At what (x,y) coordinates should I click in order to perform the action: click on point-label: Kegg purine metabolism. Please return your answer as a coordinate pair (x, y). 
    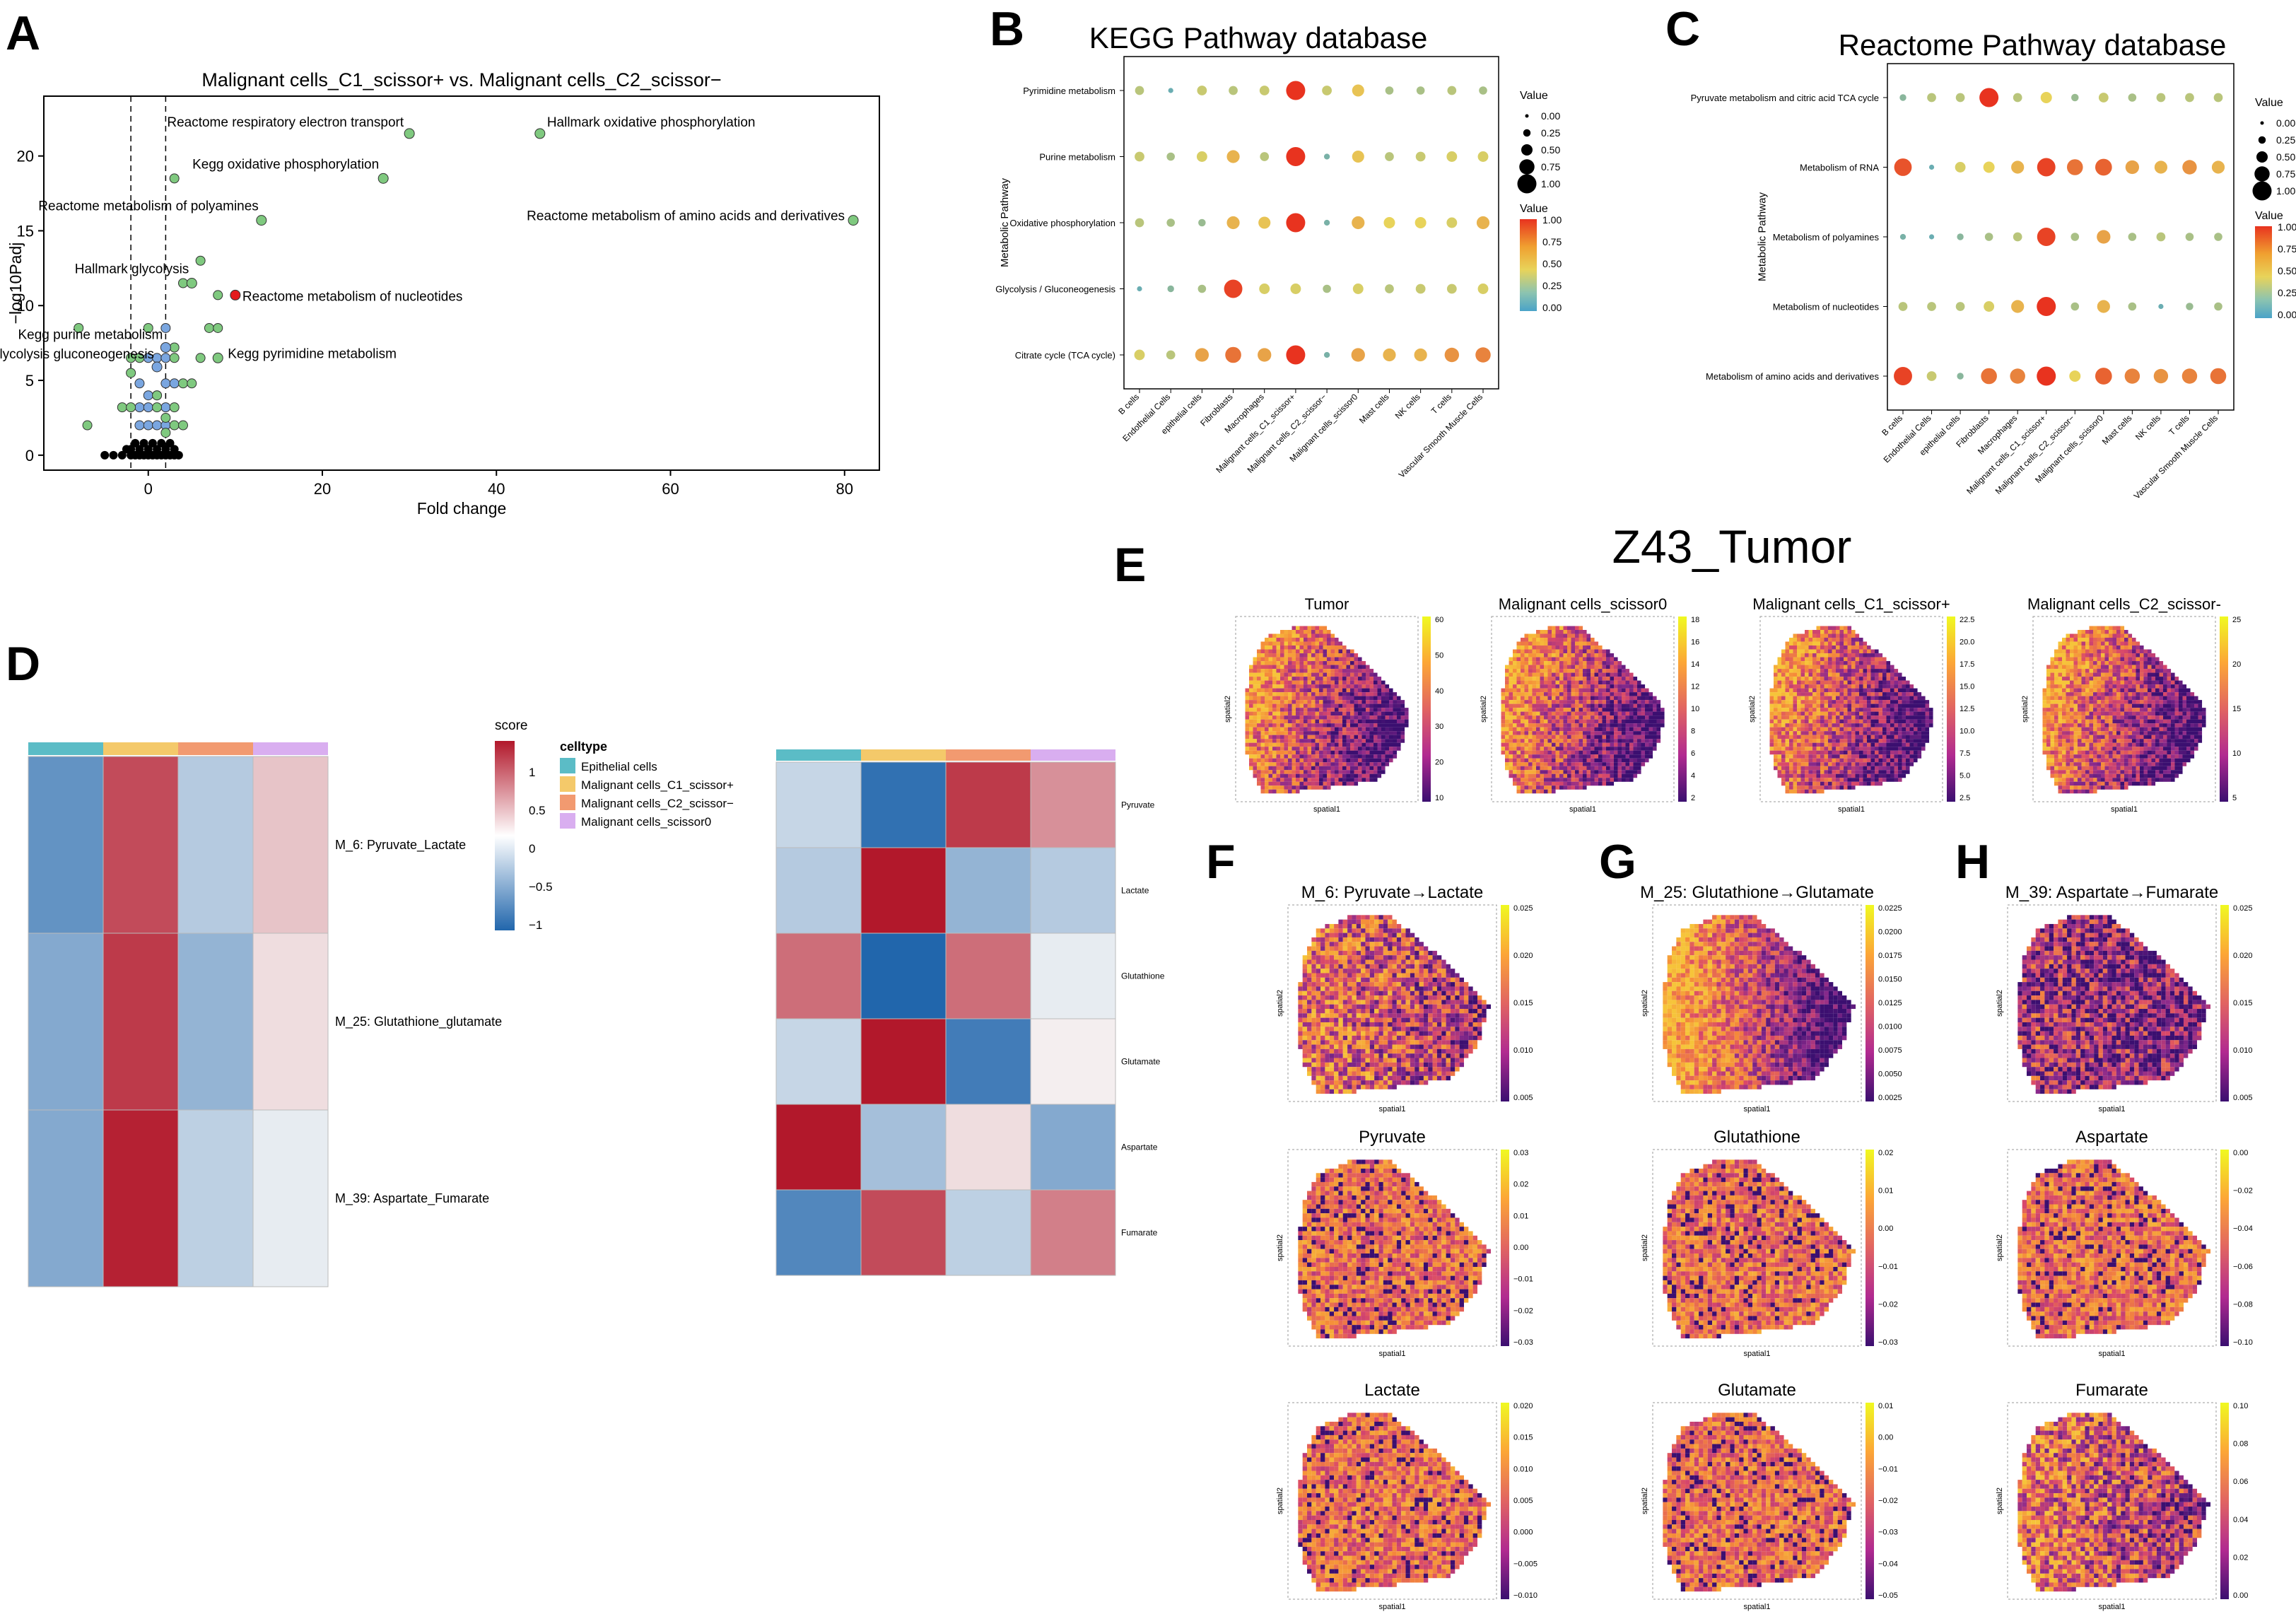
    Looking at the image, I should click on (90, 334).